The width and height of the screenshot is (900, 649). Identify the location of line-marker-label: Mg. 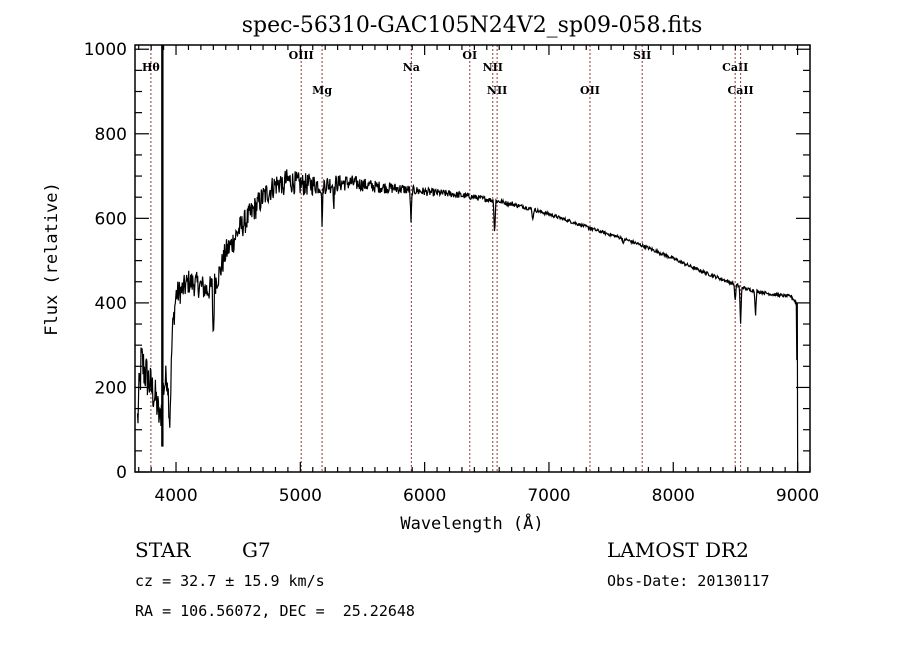
(322, 90).